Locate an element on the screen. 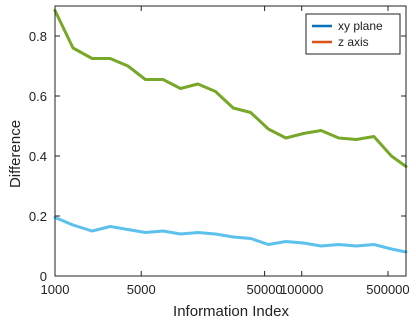  y-tick-label: 0.2 is located at coordinates (38, 216).